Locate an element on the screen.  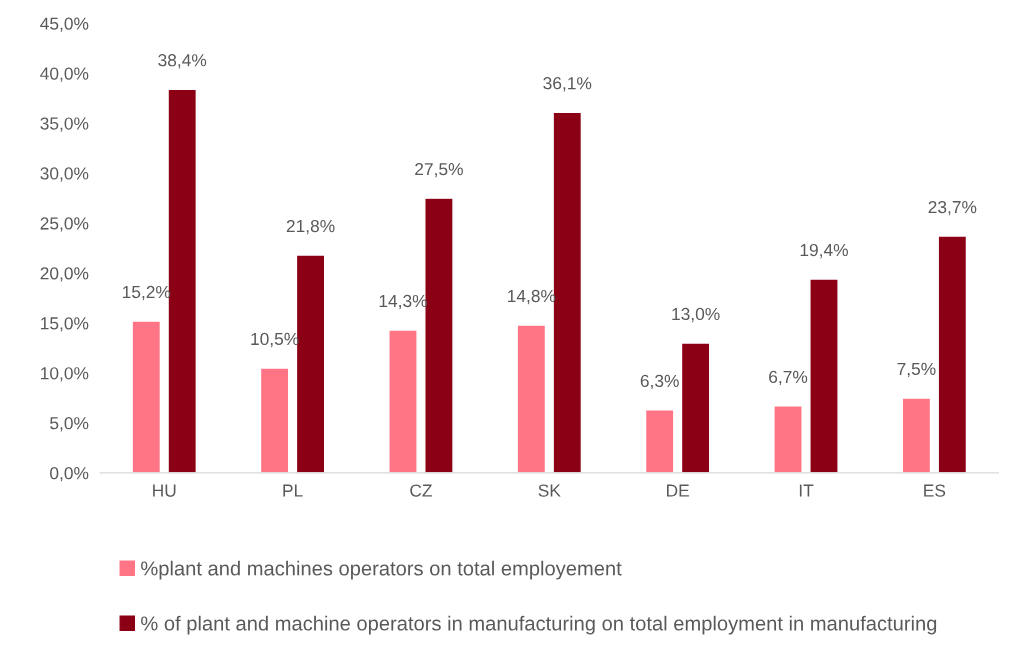
x-tick-label: IT is located at coordinates (806, 490).